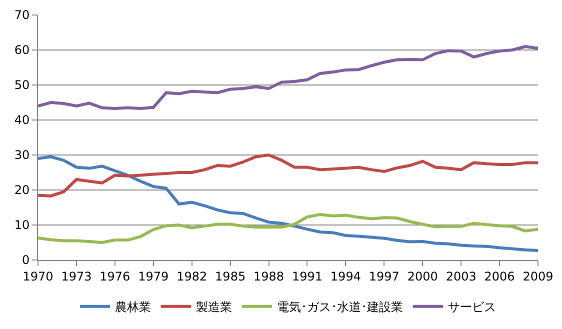 The height and width of the screenshot is (329, 562). I want to click on legend-label: 製造業, so click(214, 307).